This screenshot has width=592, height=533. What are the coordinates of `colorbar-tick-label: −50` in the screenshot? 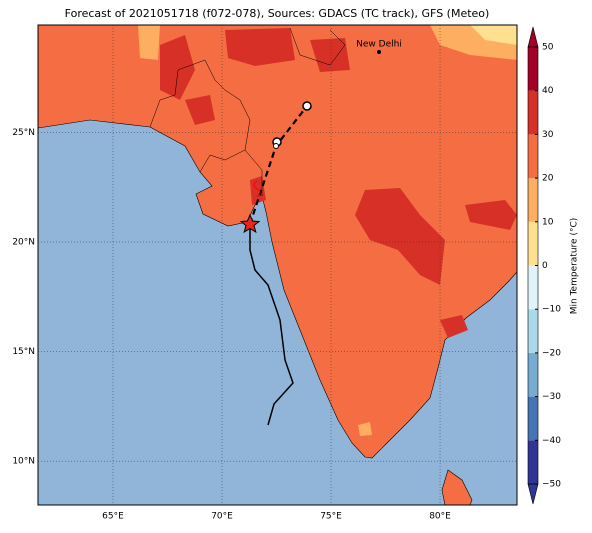 It's located at (551, 485).